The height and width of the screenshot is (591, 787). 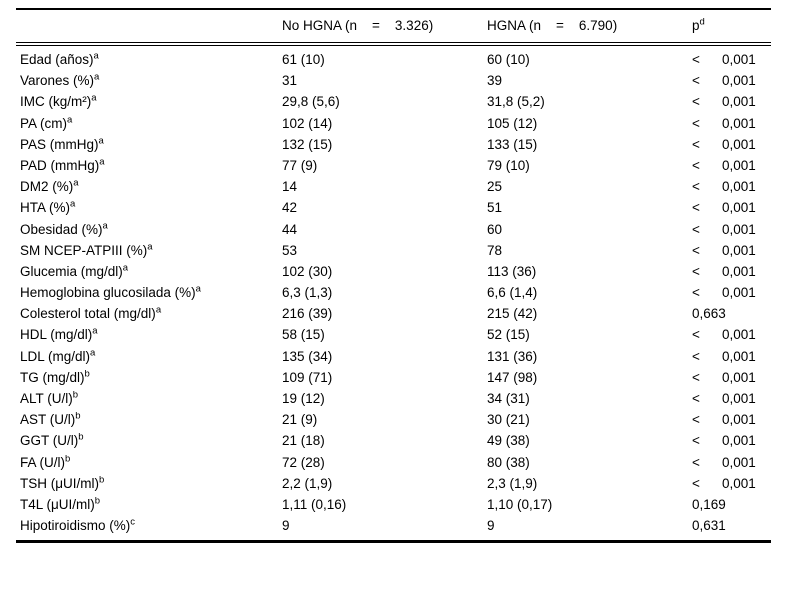 I want to click on table-head: No HGNA (n = 3.326) HGNA (n = 6.790) pd, so click(x=393, y=27).